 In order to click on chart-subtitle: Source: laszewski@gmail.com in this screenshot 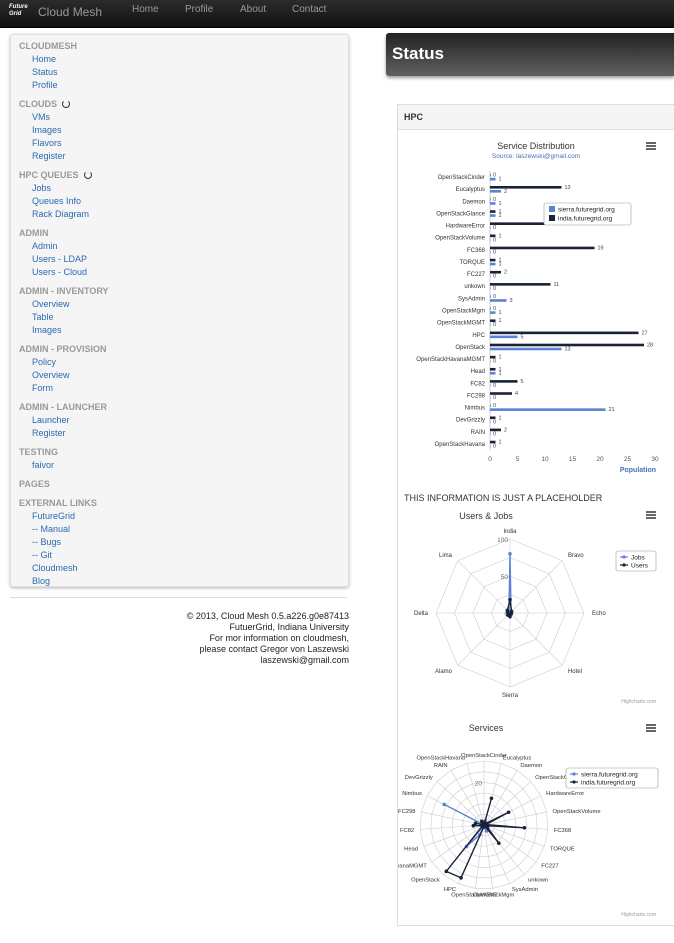, I will do `click(536, 156)`.